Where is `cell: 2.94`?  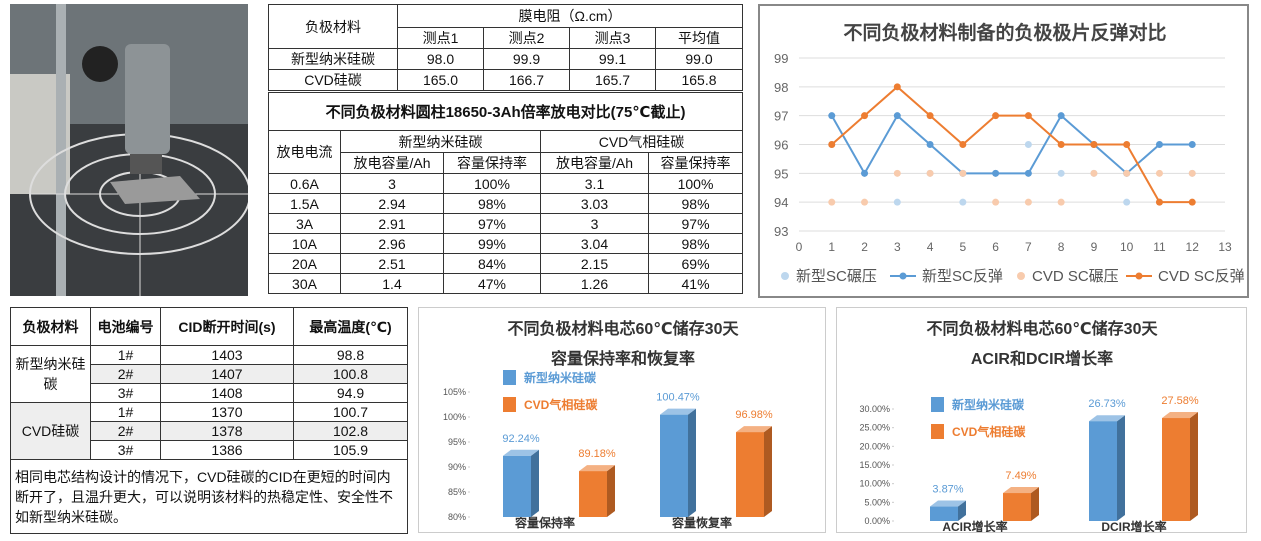 cell: 2.94 is located at coordinates (392, 203).